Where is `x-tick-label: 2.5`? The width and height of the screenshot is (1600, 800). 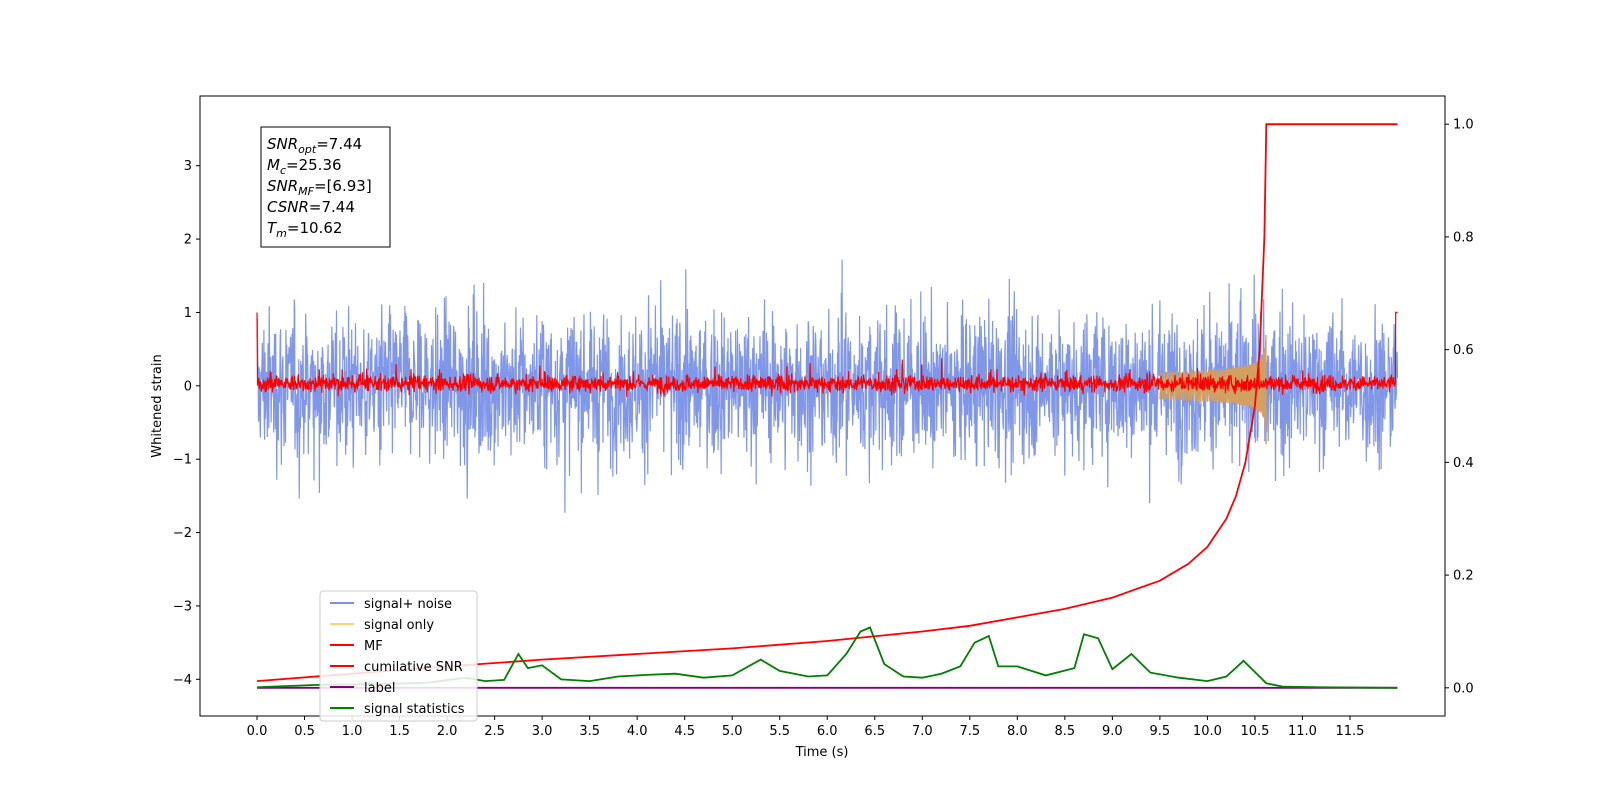
x-tick-label: 2.5 is located at coordinates (494, 731).